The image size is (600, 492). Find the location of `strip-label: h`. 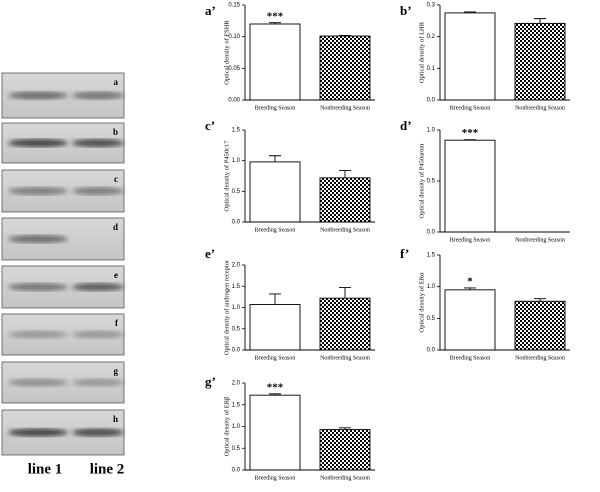

strip-label: h is located at coordinates (115, 419).